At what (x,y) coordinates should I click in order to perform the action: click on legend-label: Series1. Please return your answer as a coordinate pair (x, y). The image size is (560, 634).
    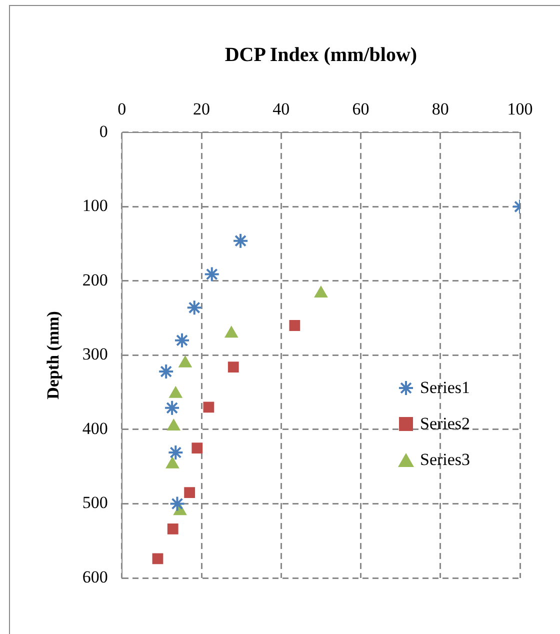
    Looking at the image, I should click on (445, 388).